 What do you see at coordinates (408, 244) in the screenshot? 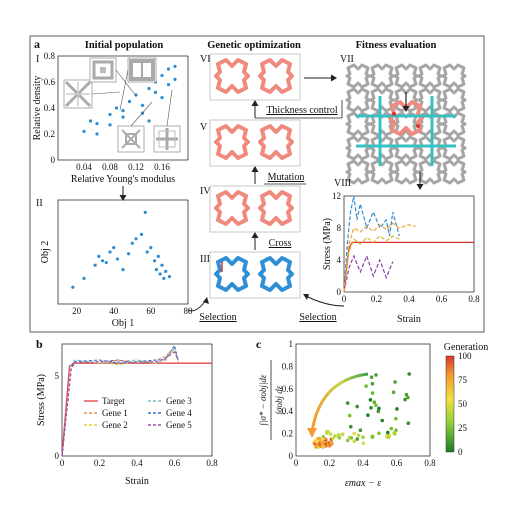
I see `plot-VIII-lines` at bounding box center [408, 244].